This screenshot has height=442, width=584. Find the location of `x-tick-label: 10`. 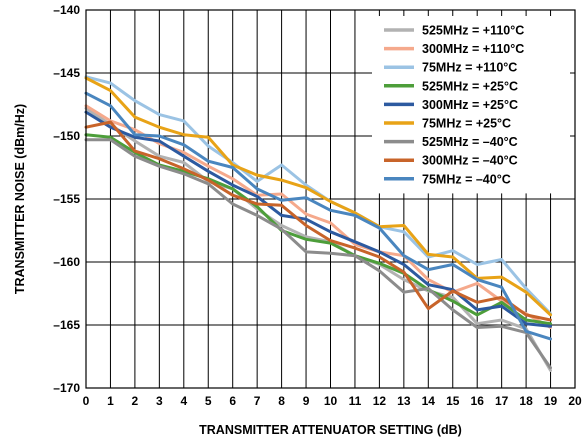

x-tick-label: 10 is located at coordinates (331, 401).